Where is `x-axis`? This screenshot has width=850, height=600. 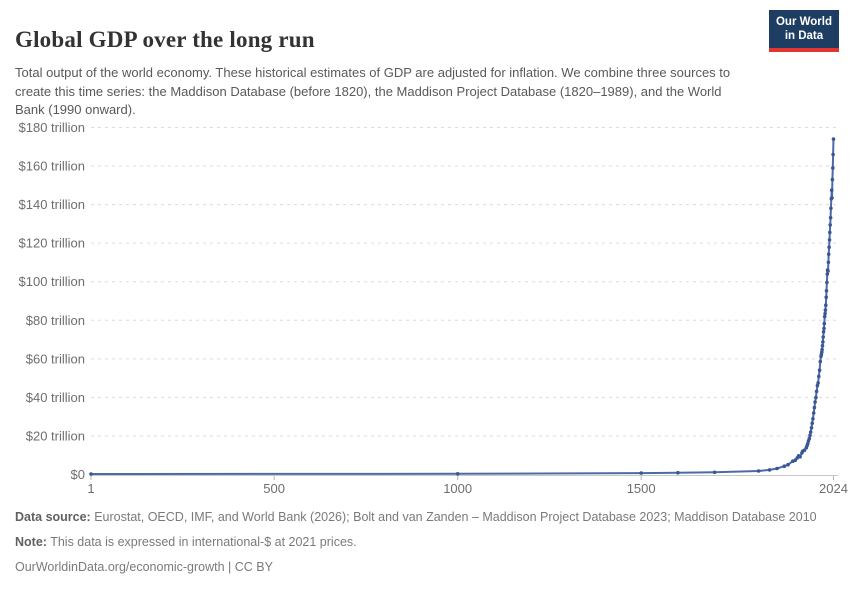
x-axis is located at coordinates (464, 477).